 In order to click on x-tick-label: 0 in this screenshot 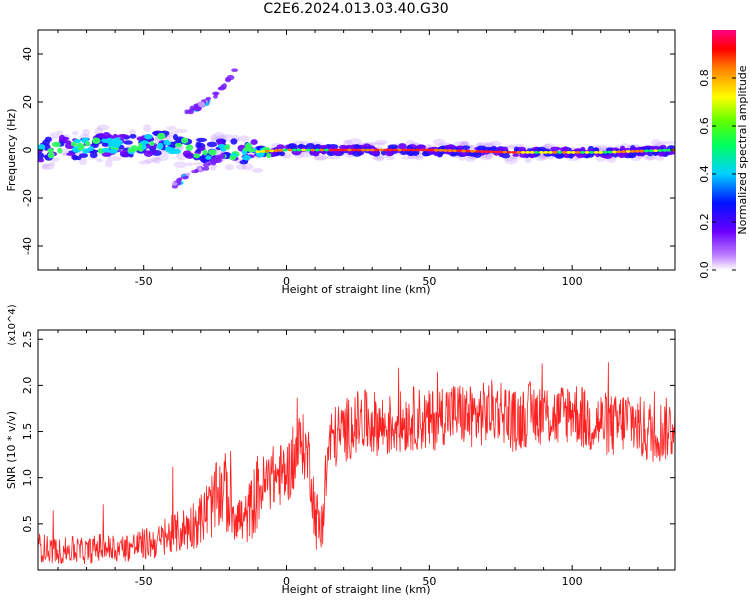, I will do `click(286, 581)`.